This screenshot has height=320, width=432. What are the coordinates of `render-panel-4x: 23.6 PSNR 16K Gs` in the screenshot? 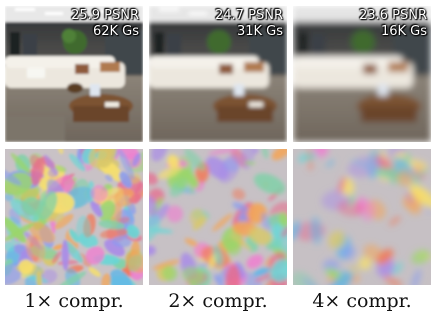 It's located at (362, 74).